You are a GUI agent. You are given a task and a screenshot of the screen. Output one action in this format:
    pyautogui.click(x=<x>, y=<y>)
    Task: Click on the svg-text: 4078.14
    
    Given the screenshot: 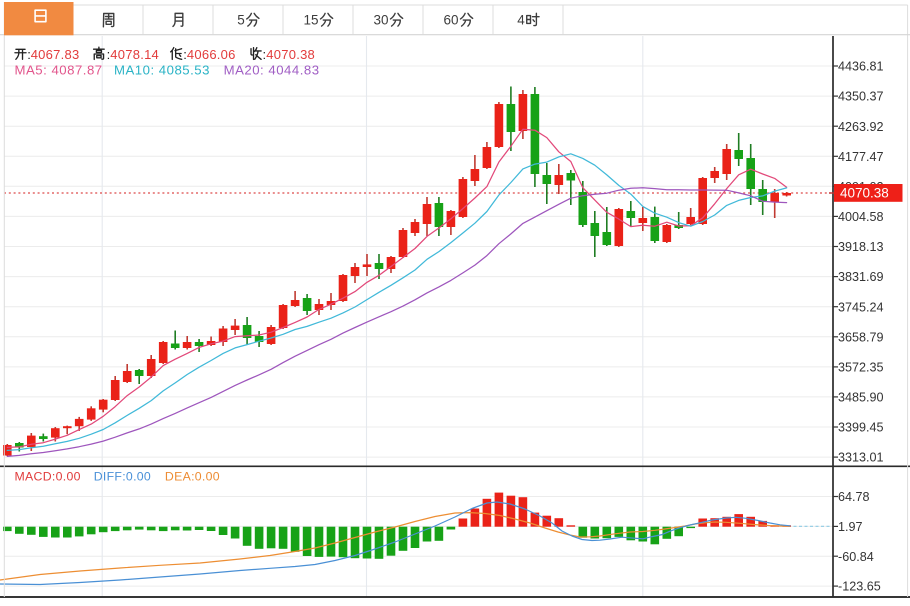 What is the action you would take?
    pyautogui.click(x=134, y=54)
    